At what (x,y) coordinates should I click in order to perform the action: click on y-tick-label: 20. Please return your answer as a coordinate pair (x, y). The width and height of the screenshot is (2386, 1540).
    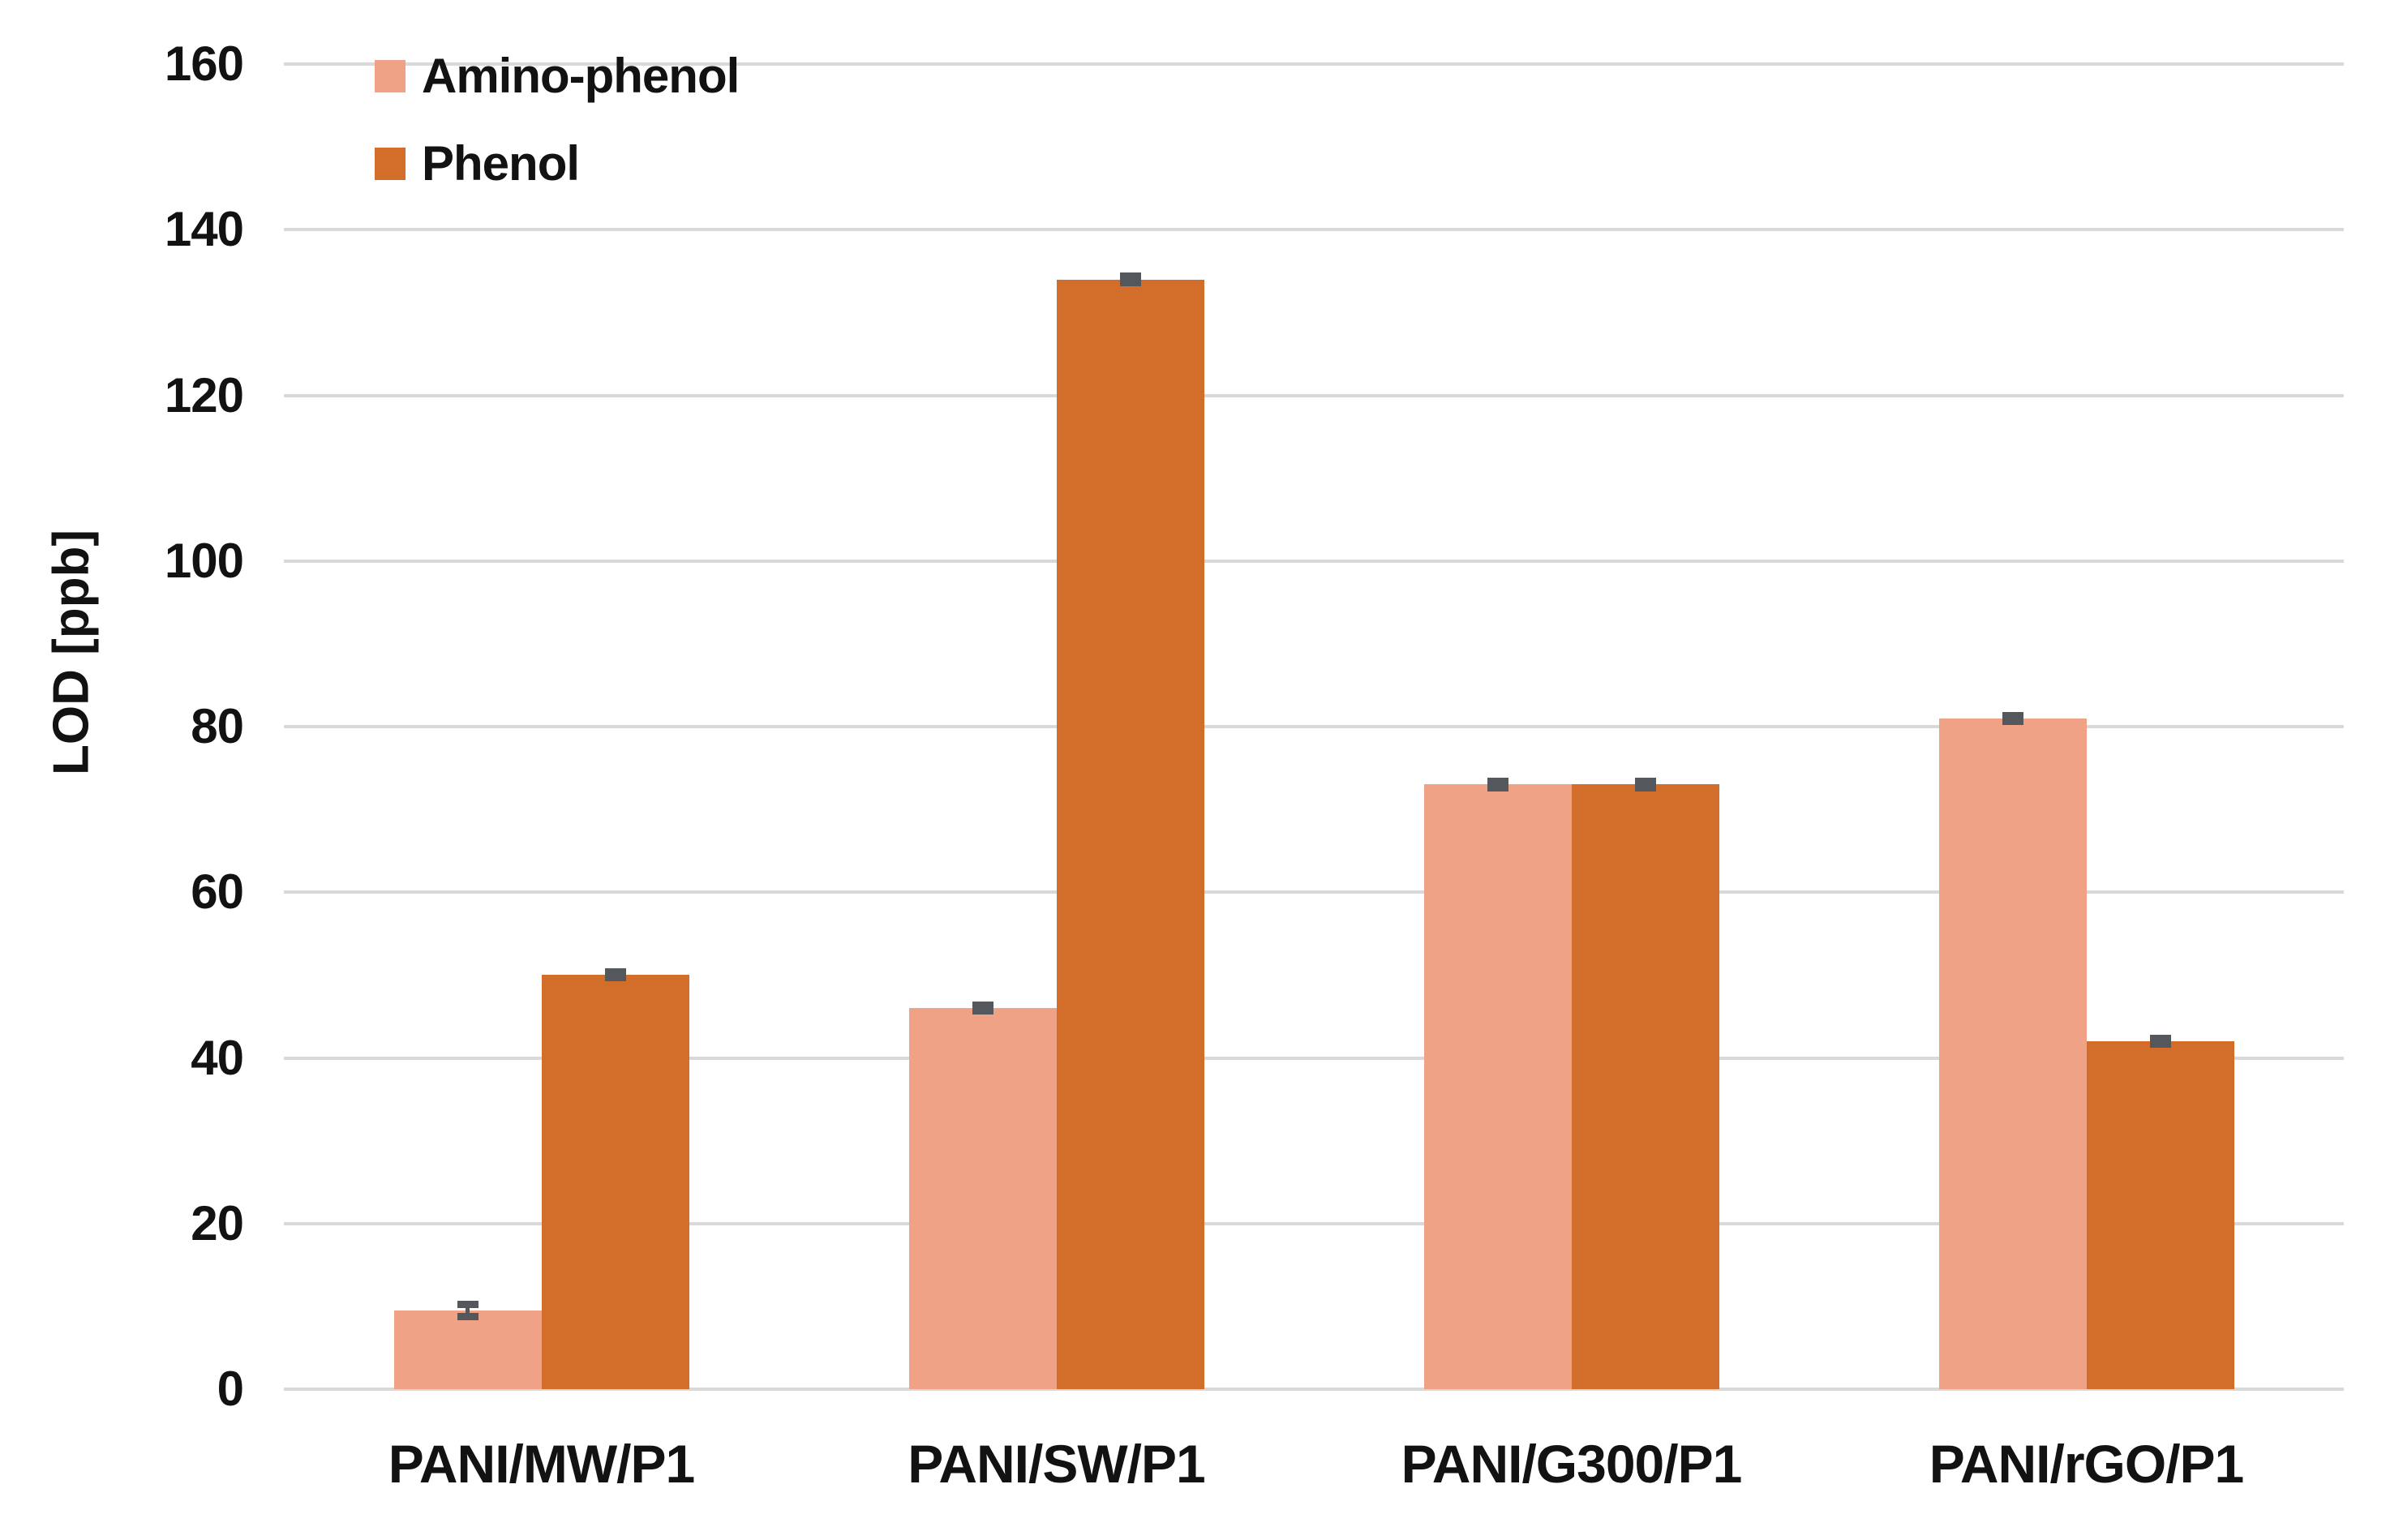
    Looking at the image, I should click on (218, 1222).